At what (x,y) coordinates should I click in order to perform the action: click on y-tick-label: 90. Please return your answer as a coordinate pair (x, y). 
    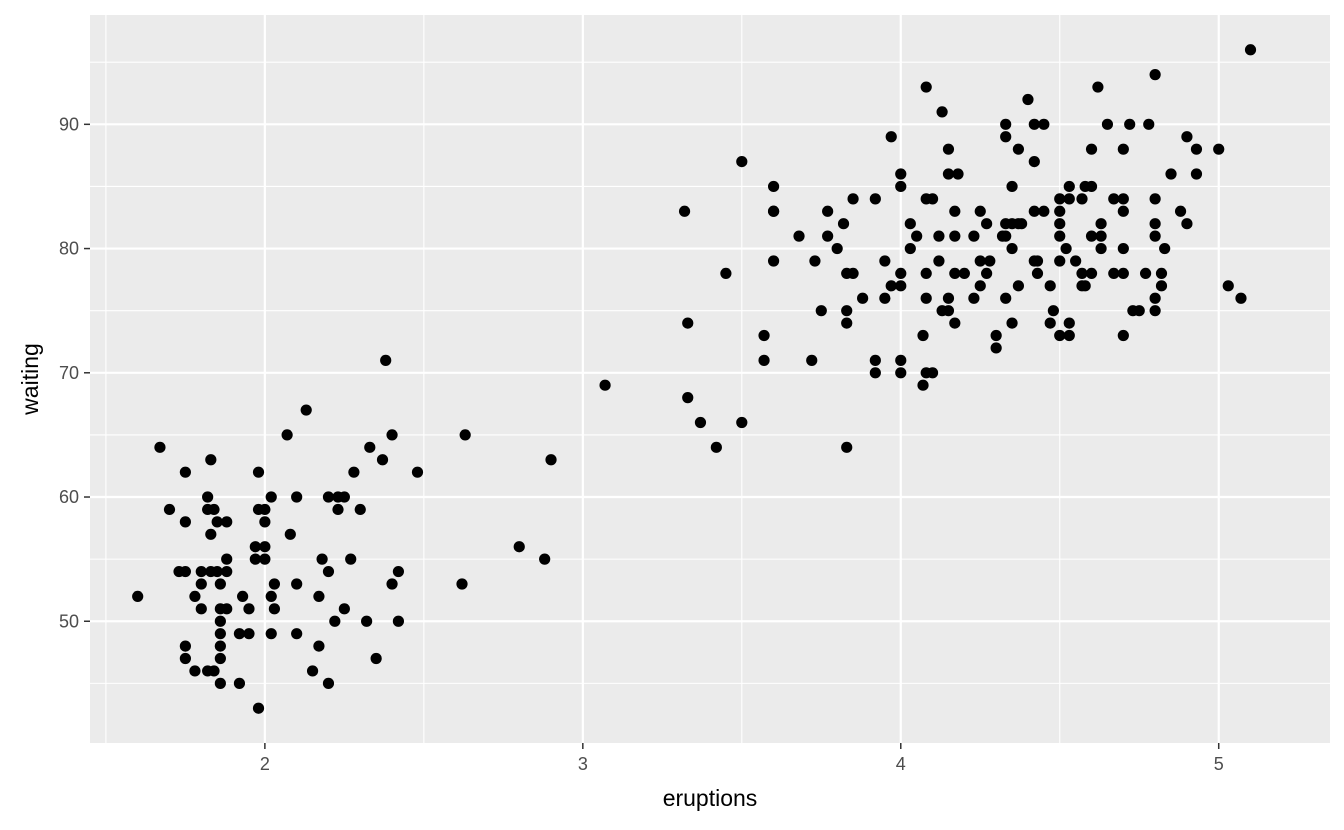
    Looking at the image, I should click on (69, 124).